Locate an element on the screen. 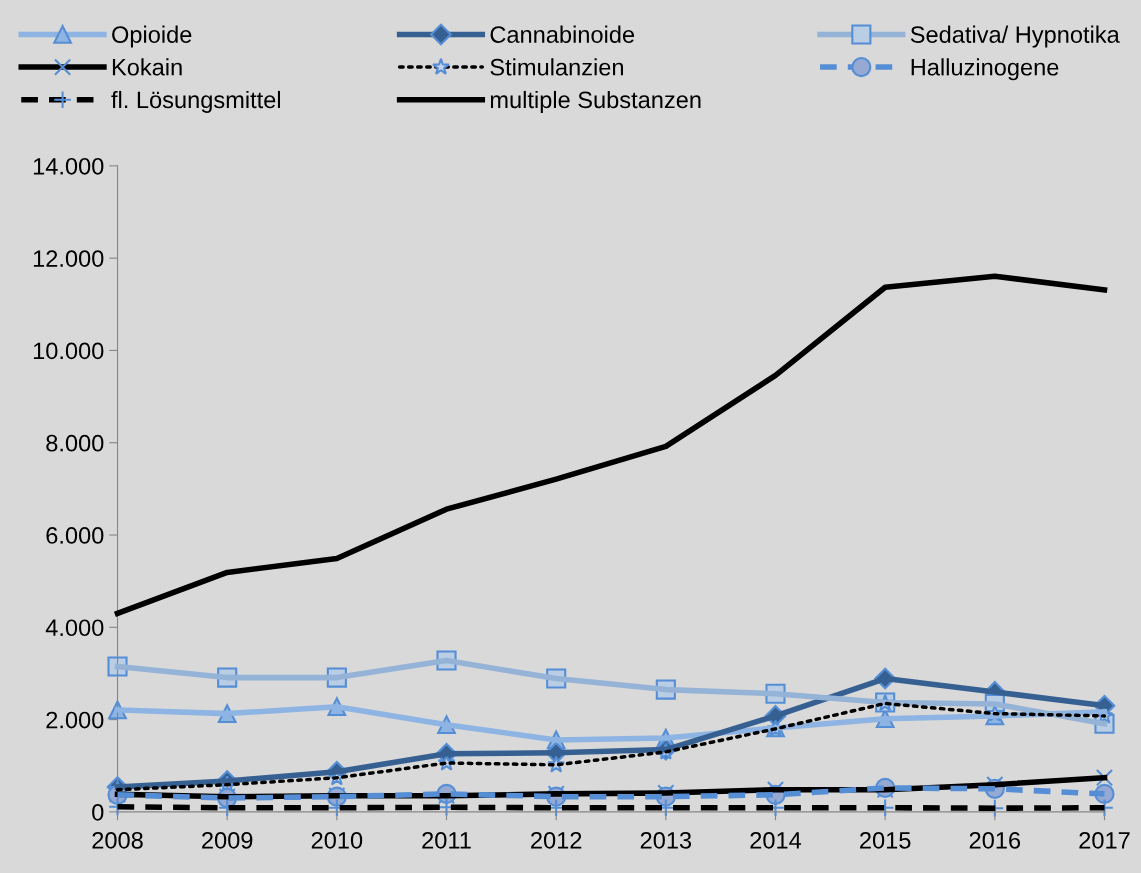  legend-label: Stimulanzien is located at coordinates (556, 67).